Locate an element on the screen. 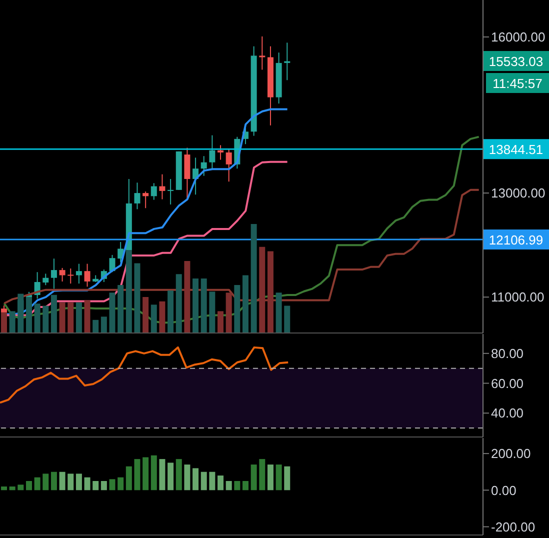 The image size is (549, 538). ref-line-label: 13844.51 is located at coordinates (516, 150).